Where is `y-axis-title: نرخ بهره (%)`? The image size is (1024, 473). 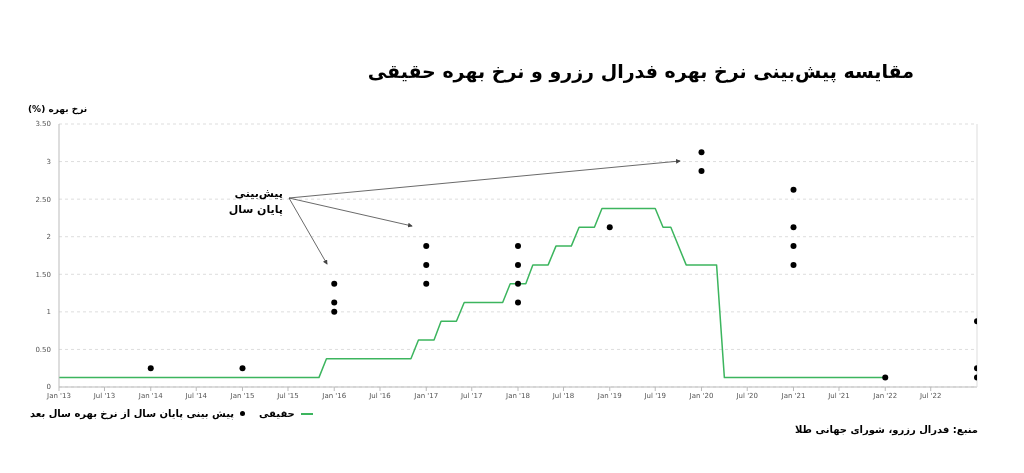 y-axis-title: نرخ بهره (%) is located at coordinates (58, 109).